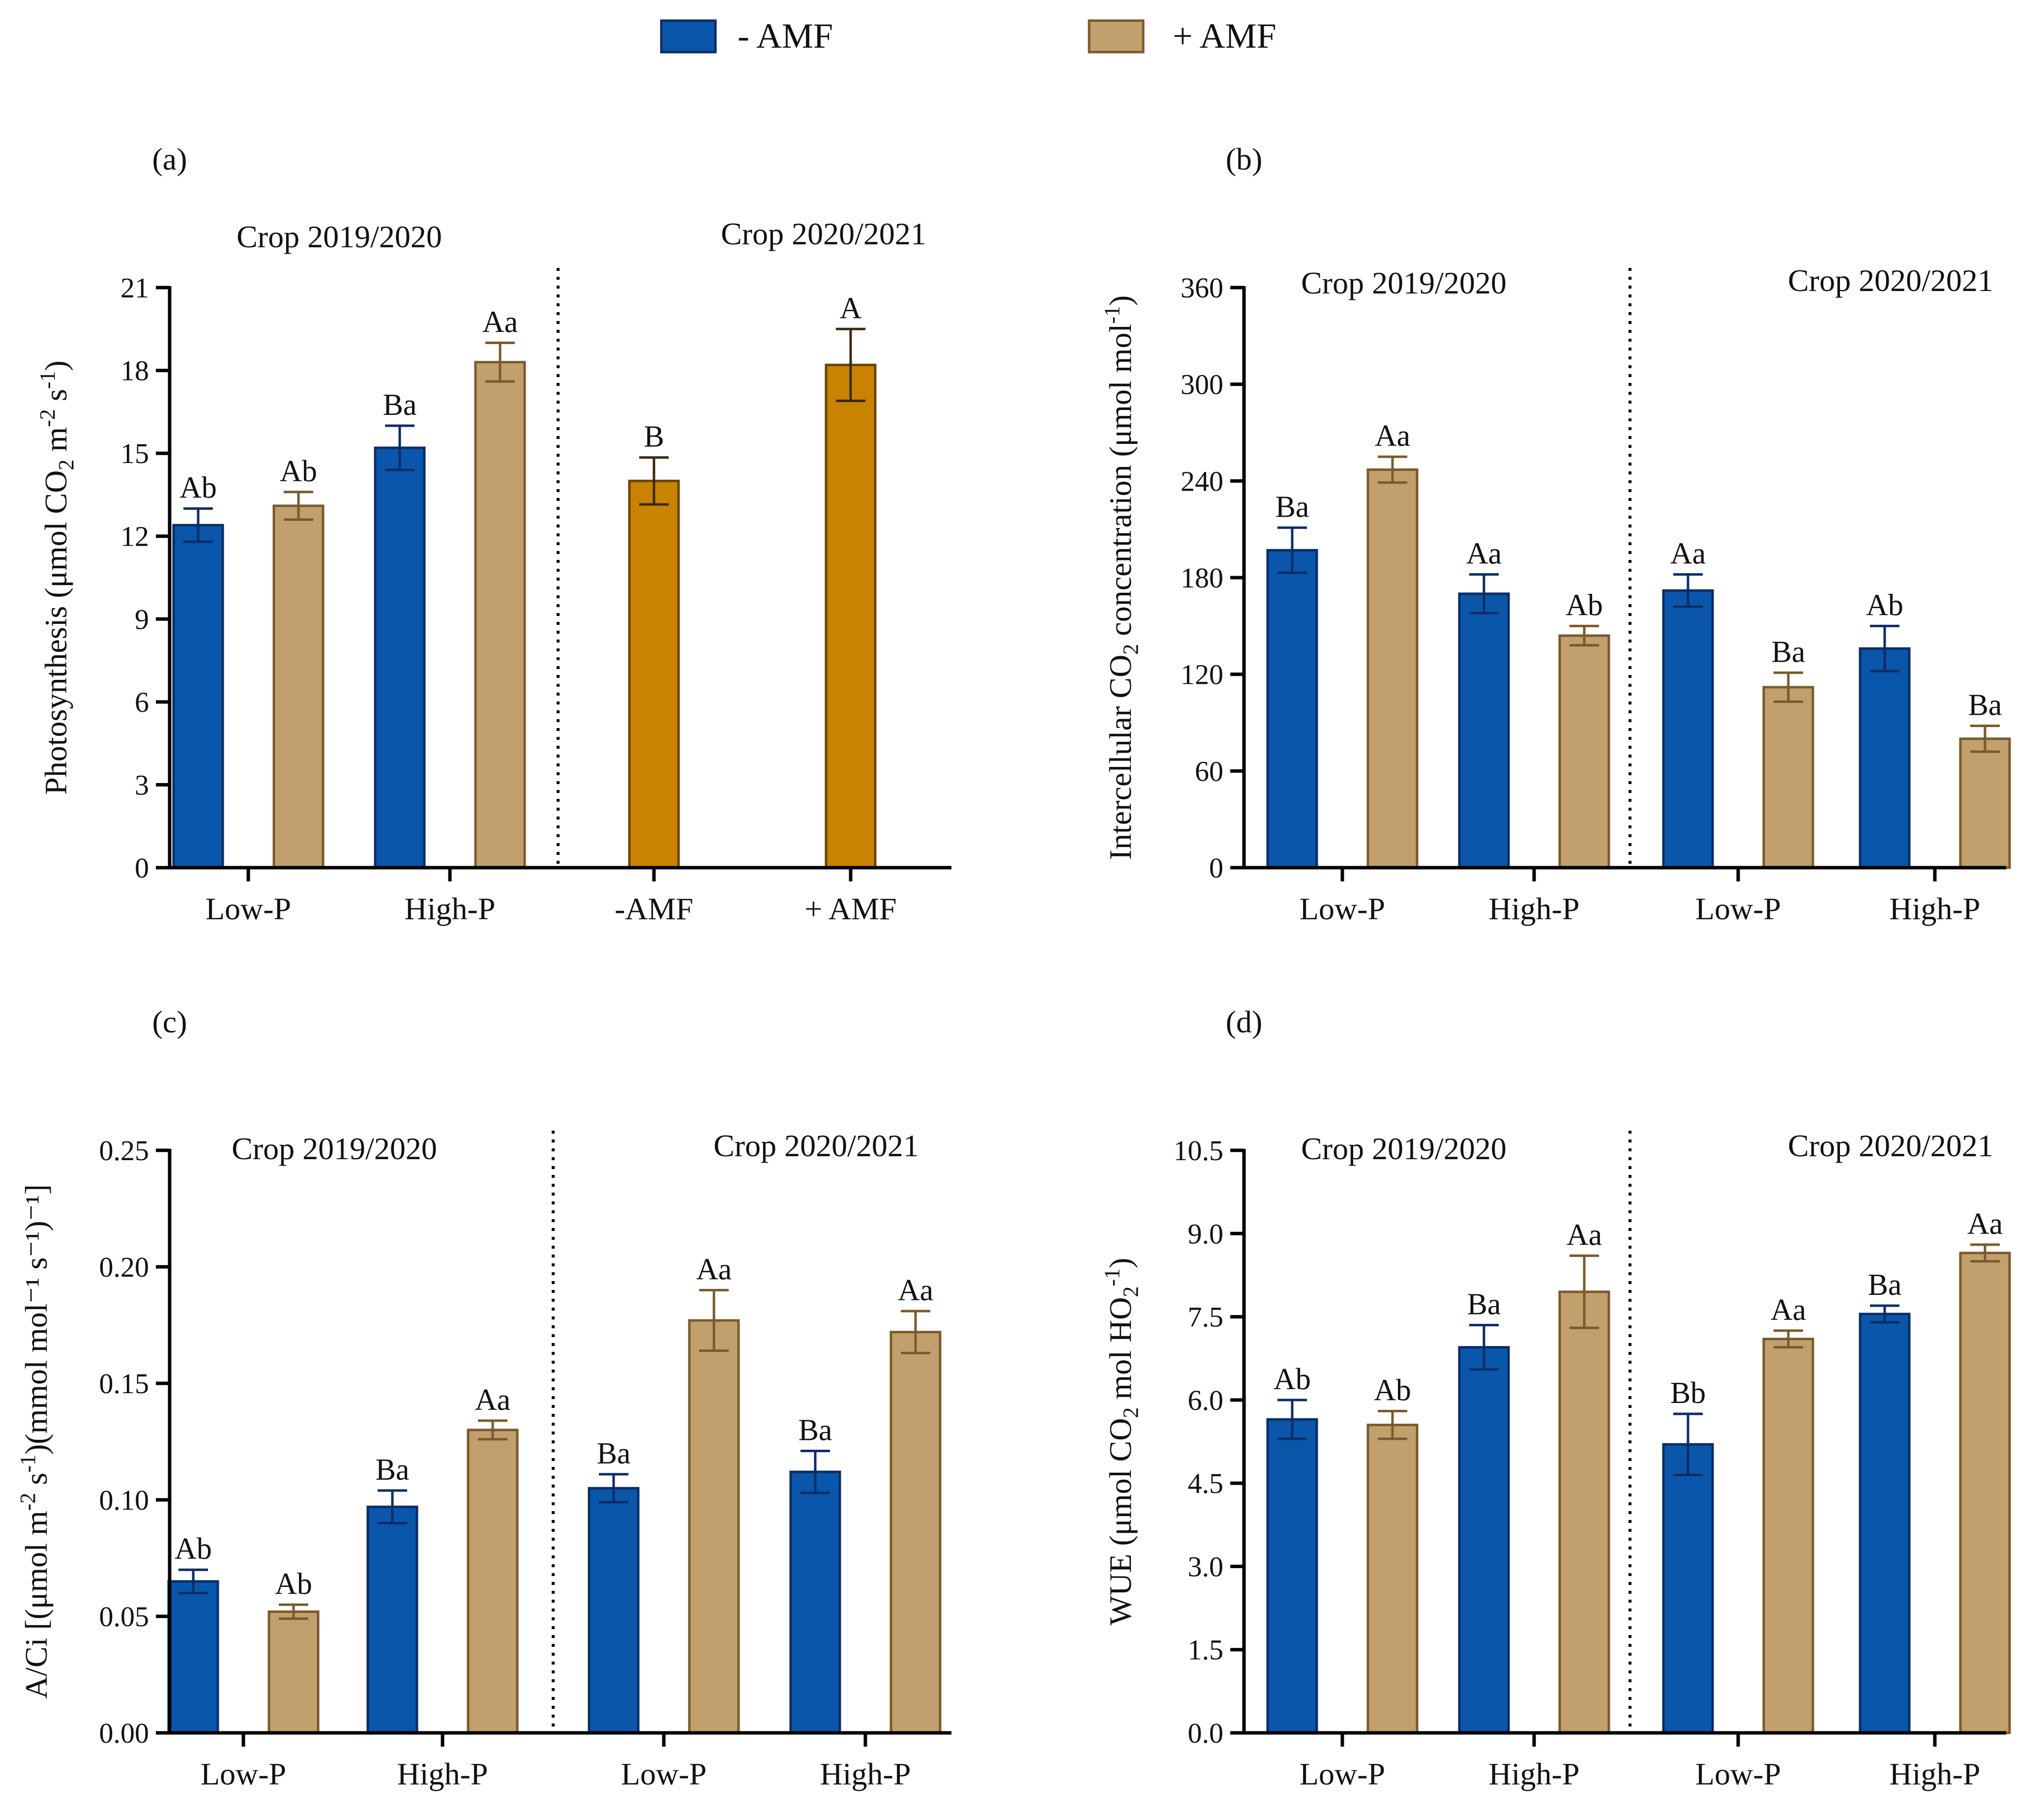 This screenshot has width=2044, height=1813. What do you see at coordinates (1120, 1522) in the screenshot?
I see `y-axis-label-part: WUE (μmol CO` at bounding box center [1120, 1522].